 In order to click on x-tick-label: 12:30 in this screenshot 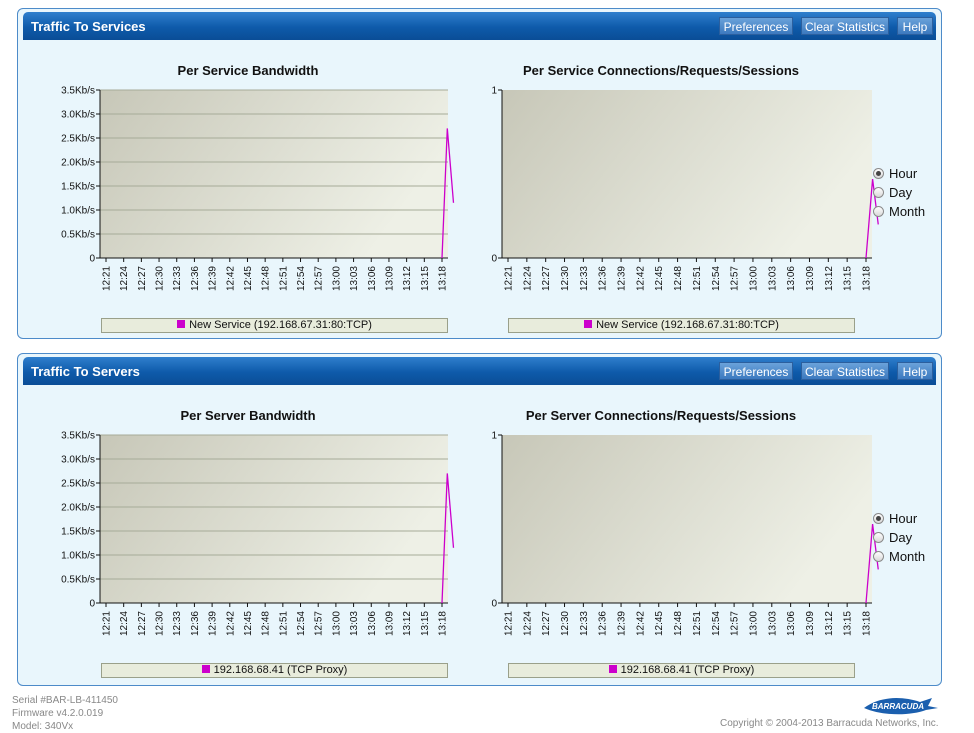, I will do `click(160, 623)`.